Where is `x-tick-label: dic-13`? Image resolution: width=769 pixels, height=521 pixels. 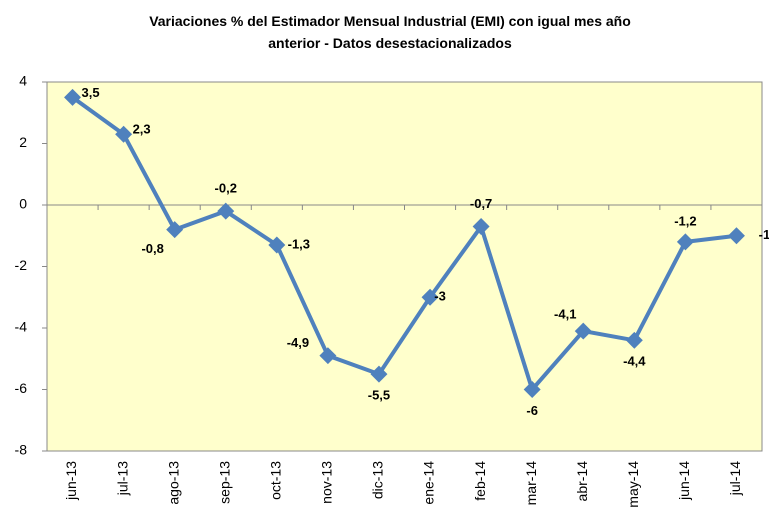 x-tick-label: dic-13 is located at coordinates (378, 480).